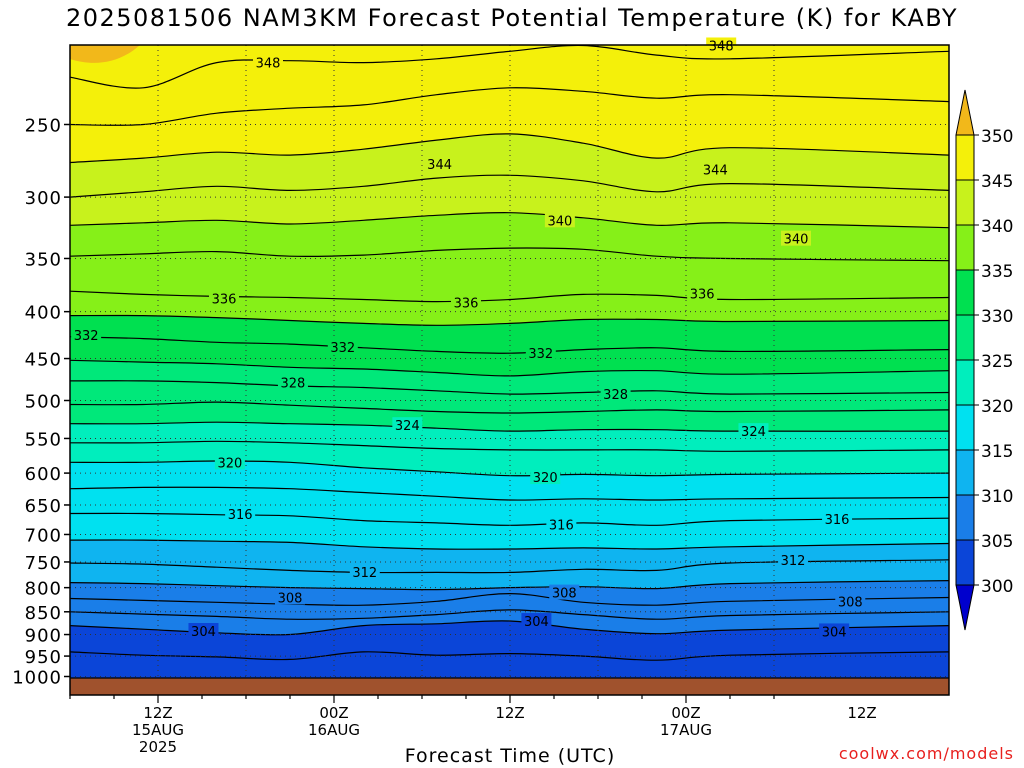  I want to click on y-tick-label: 650, so click(43, 506).